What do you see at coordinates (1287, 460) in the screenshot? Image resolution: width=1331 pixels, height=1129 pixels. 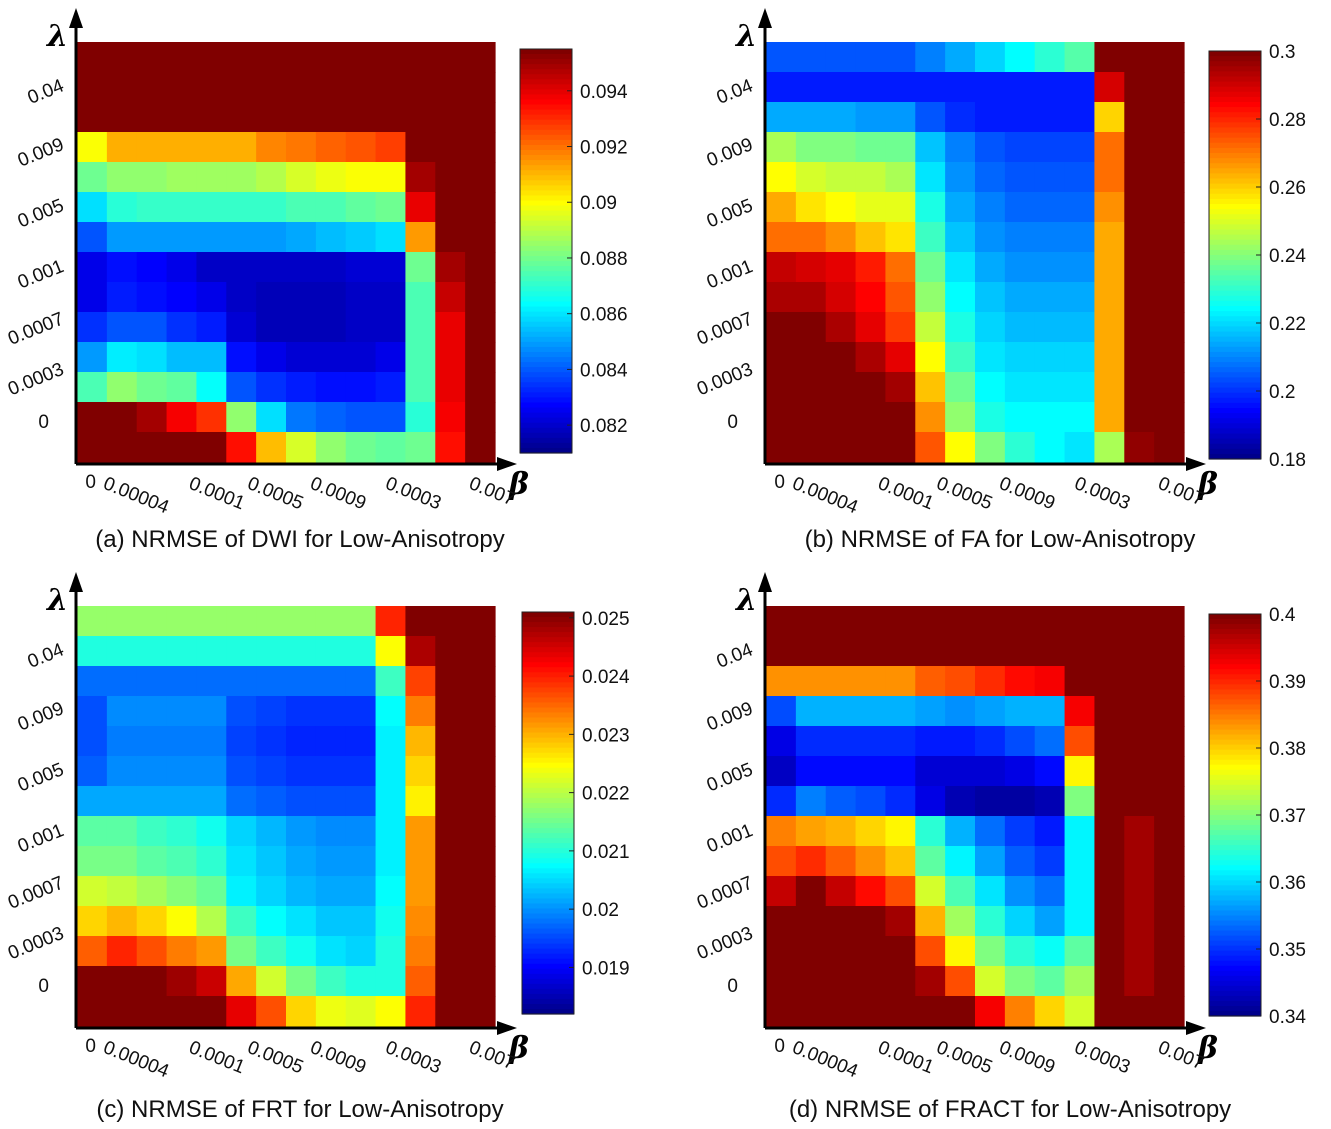 I see `colorbar-tick-label: 0.18` at bounding box center [1287, 460].